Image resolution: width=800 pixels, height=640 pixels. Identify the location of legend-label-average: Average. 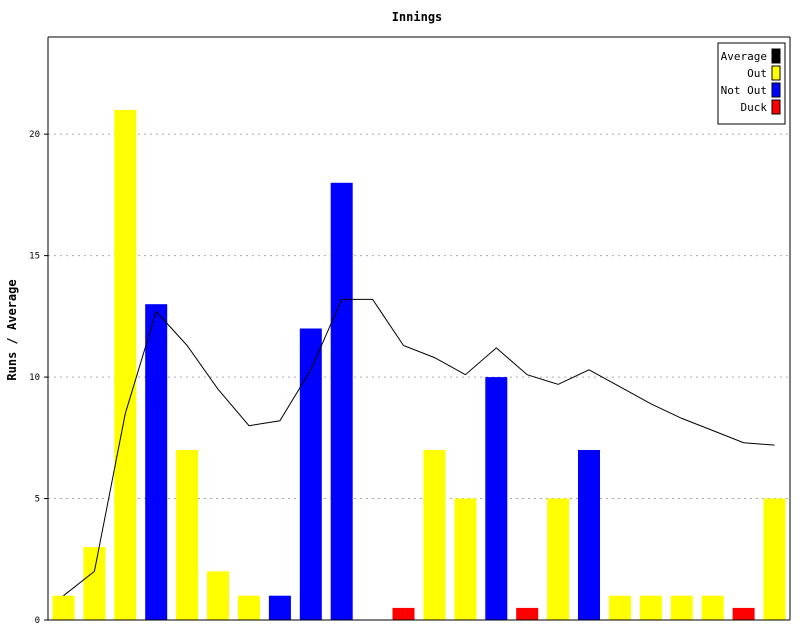
(744, 56).